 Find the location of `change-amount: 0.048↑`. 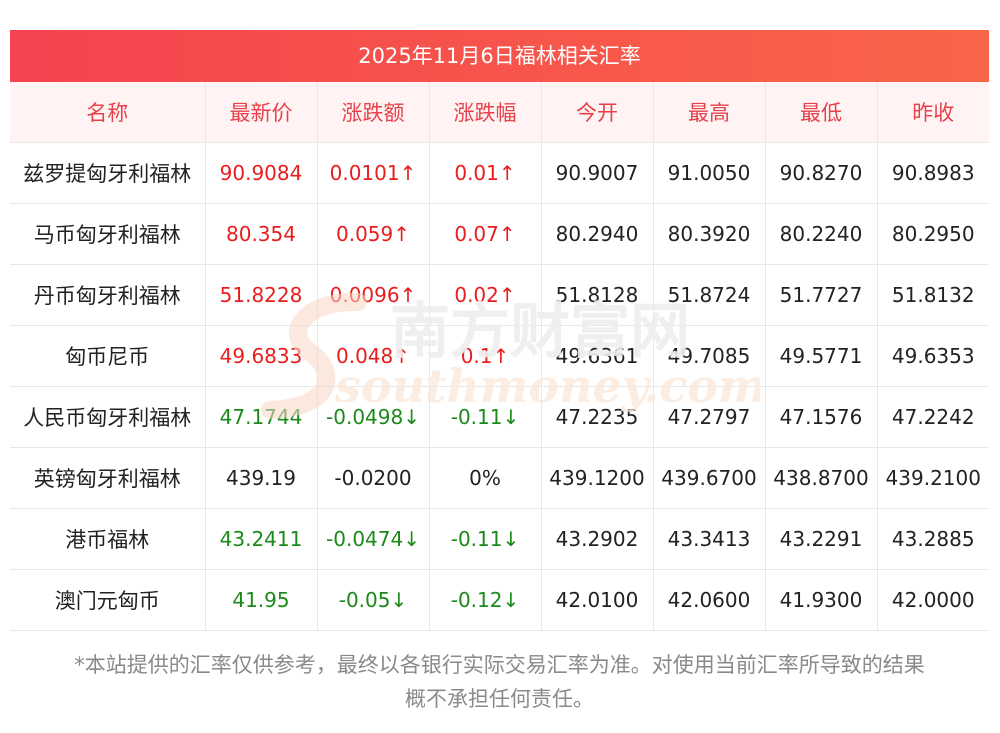

change-amount: 0.048↑ is located at coordinates (373, 356).